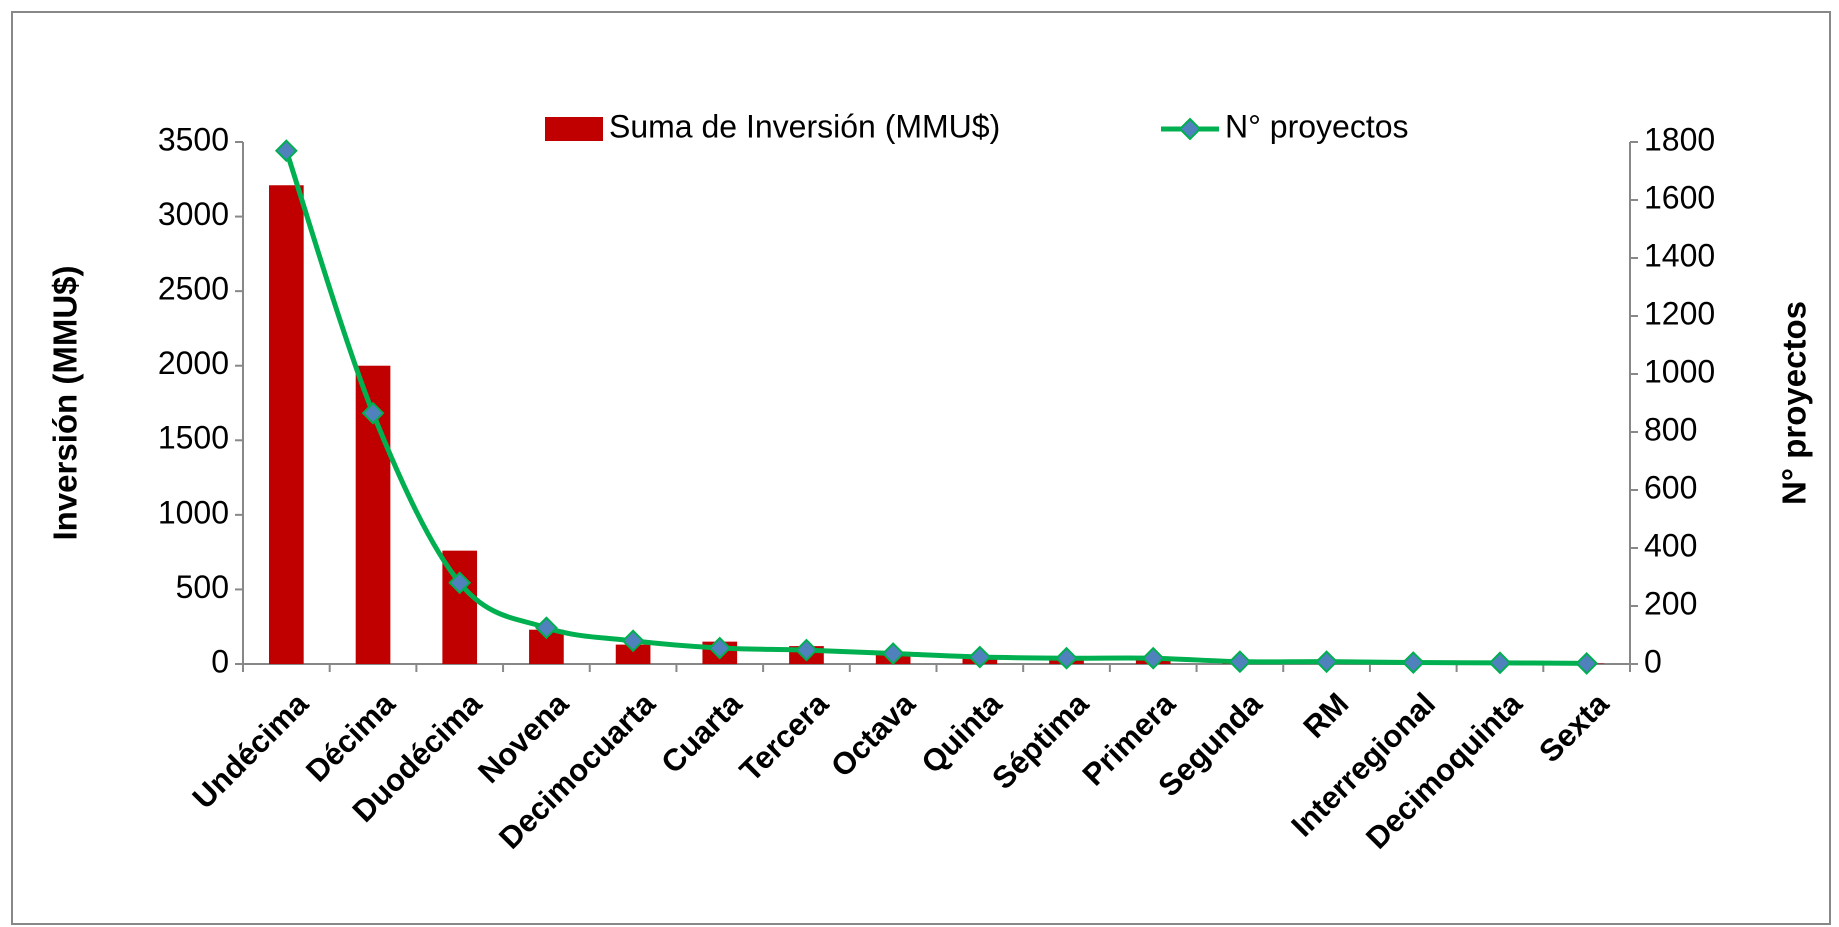 This screenshot has height=927, width=1839. What do you see at coordinates (1679, 197) in the screenshot?
I see `y2-tick-label: 1600` at bounding box center [1679, 197].